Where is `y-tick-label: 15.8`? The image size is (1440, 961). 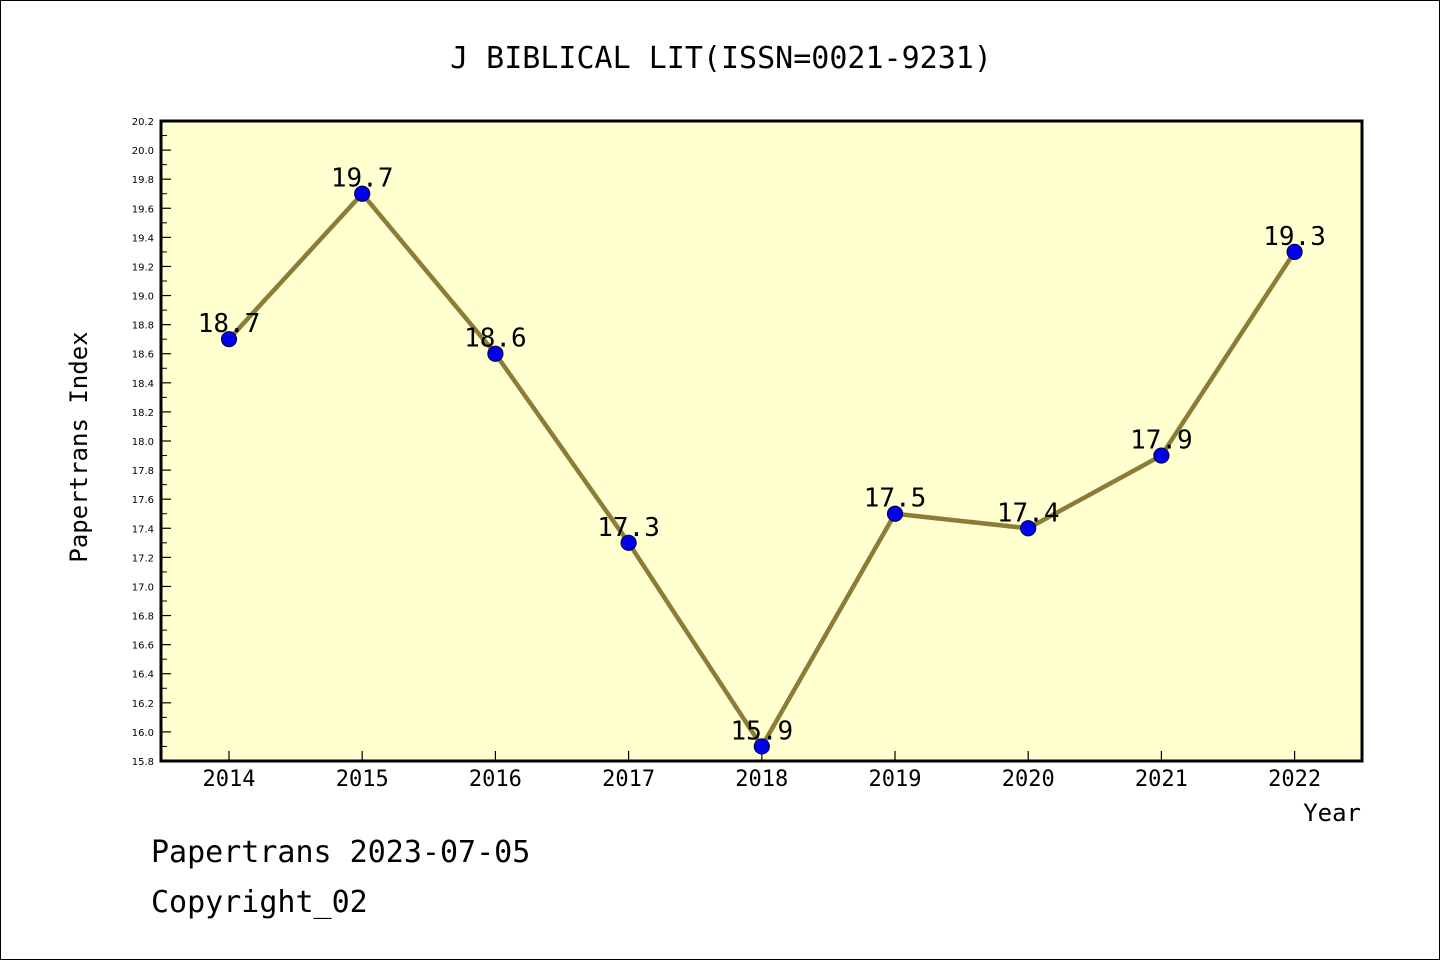 y-tick-label: 15.8 is located at coordinates (143, 762).